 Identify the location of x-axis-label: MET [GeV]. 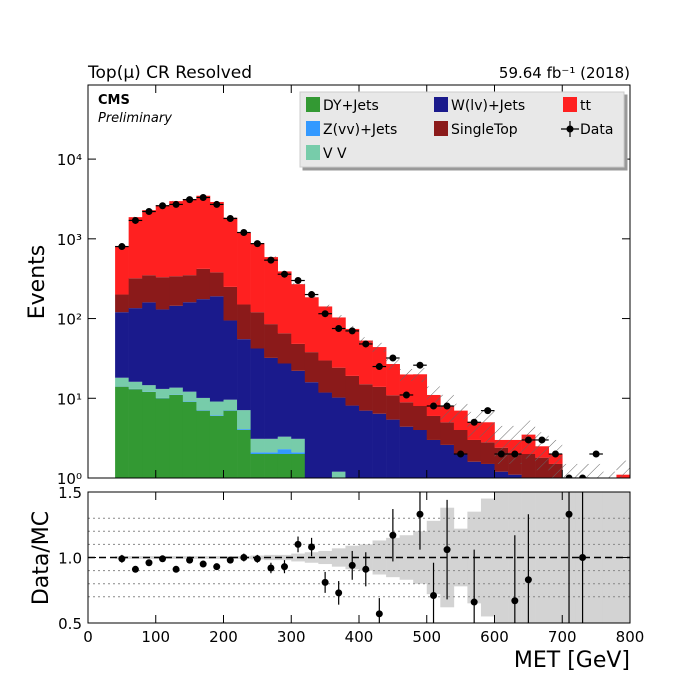
(572, 660).